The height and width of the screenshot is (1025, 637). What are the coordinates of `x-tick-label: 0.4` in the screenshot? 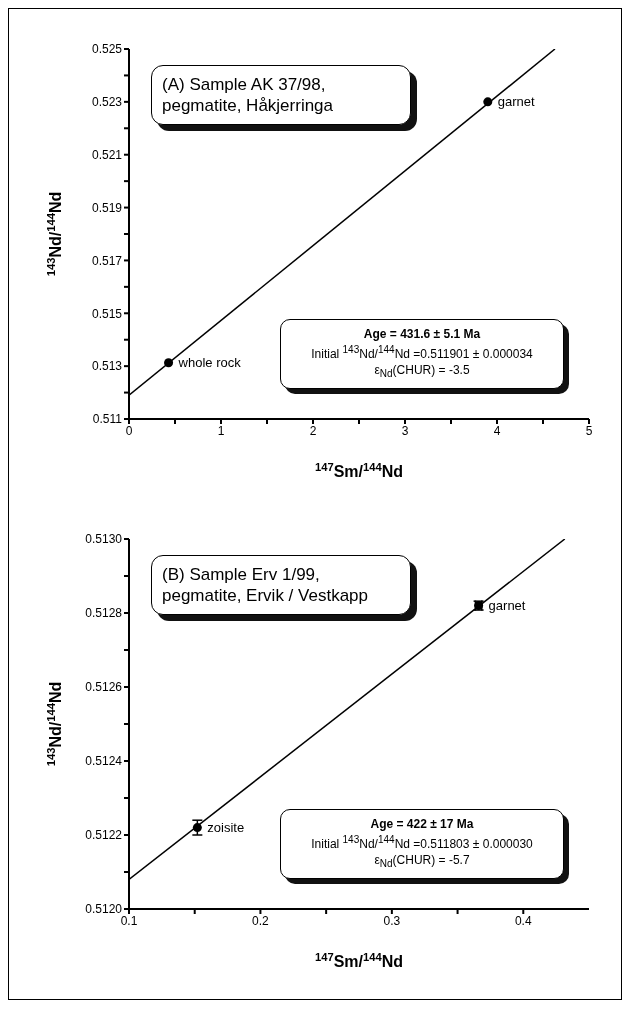 It's located at (523, 920).